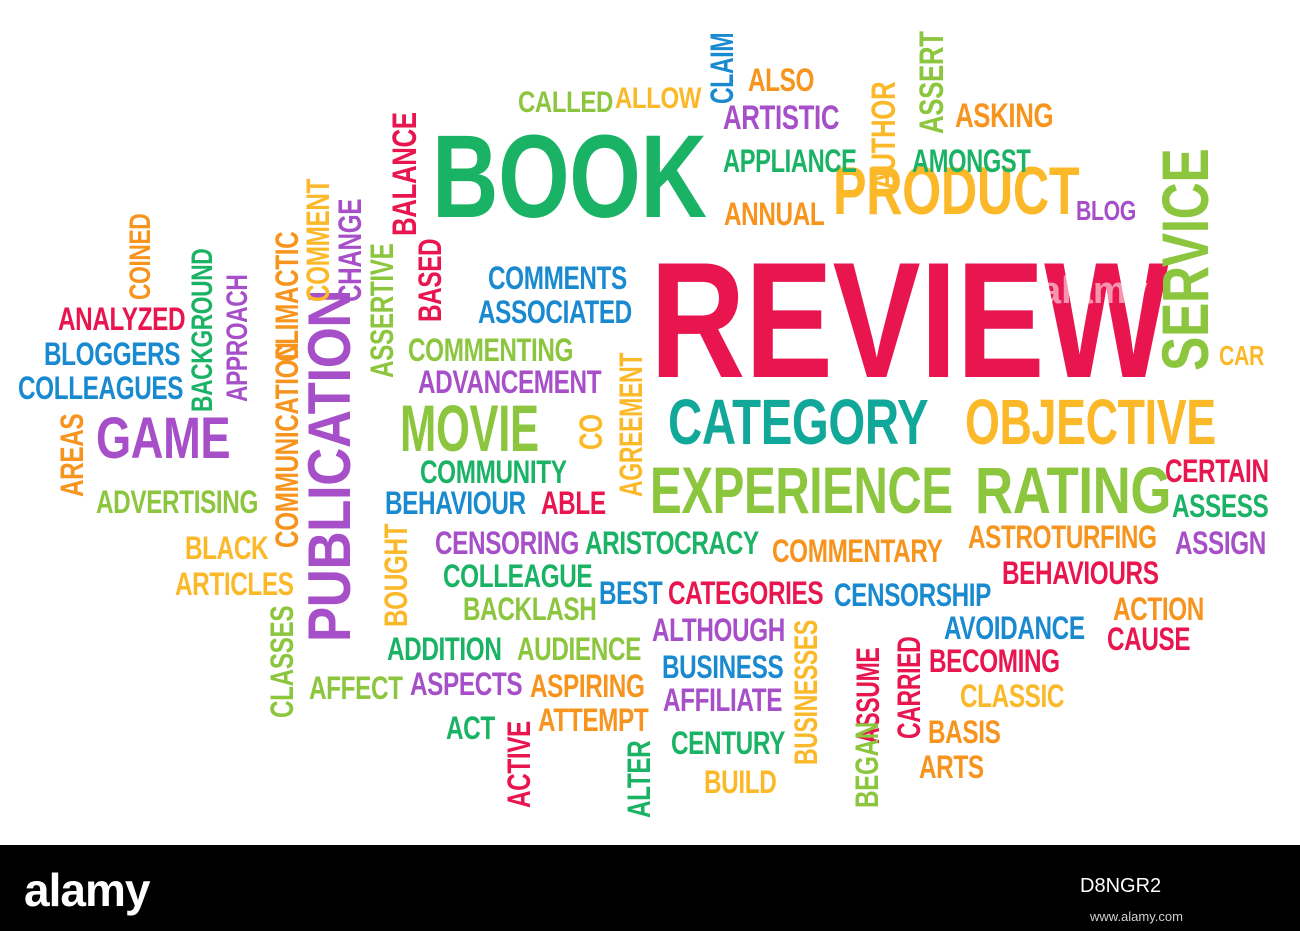 This screenshot has width=1300, height=931. What do you see at coordinates (1185, 259) in the screenshot?
I see `word-service: SERVICE` at bounding box center [1185, 259].